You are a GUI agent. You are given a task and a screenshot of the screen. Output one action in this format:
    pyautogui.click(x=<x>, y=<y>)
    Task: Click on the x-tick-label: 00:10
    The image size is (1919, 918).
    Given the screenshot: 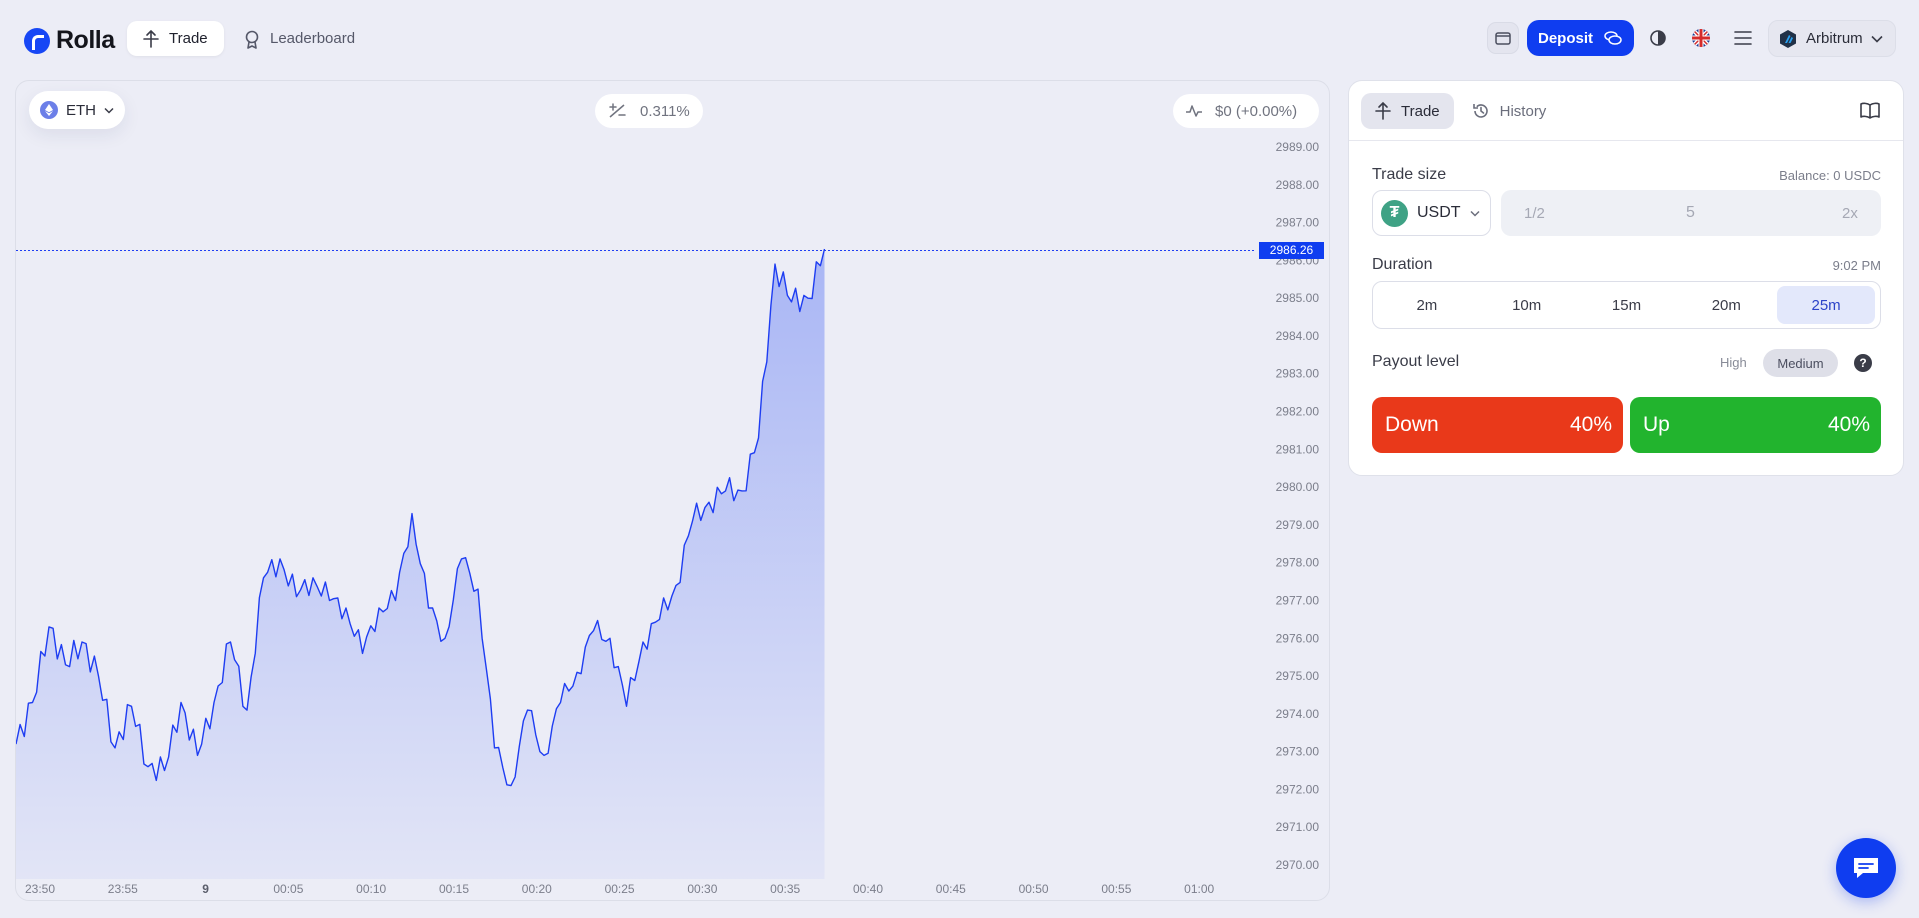 What is the action you would take?
    pyautogui.click(x=371, y=889)
    